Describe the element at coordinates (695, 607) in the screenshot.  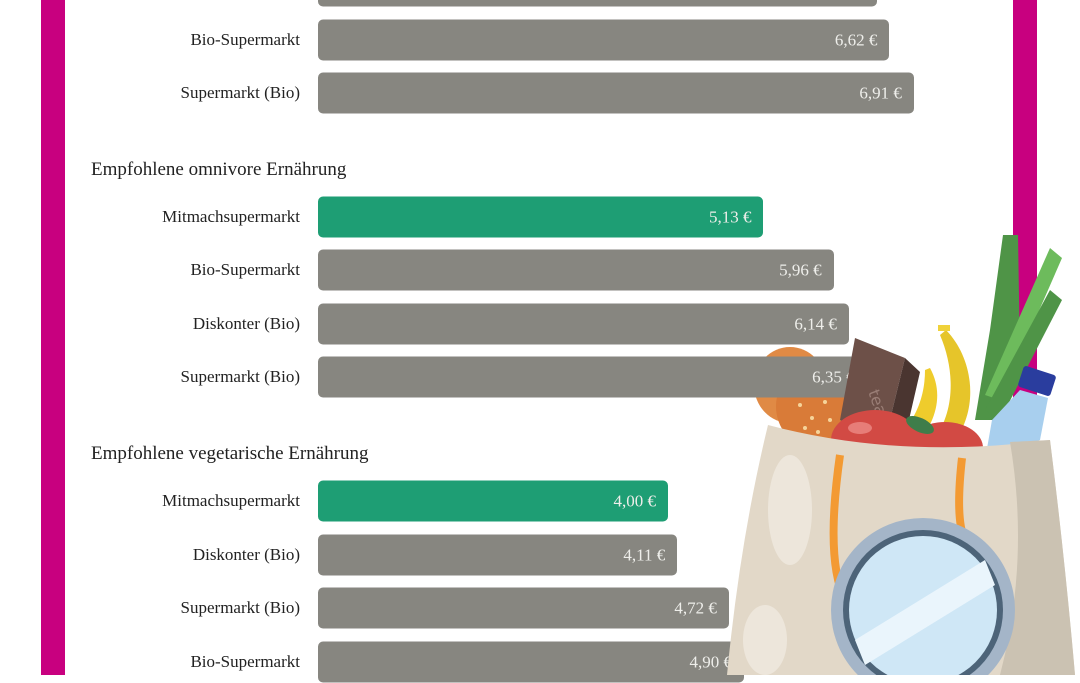
I see `bar-value-label: 4,72 €` at that location.